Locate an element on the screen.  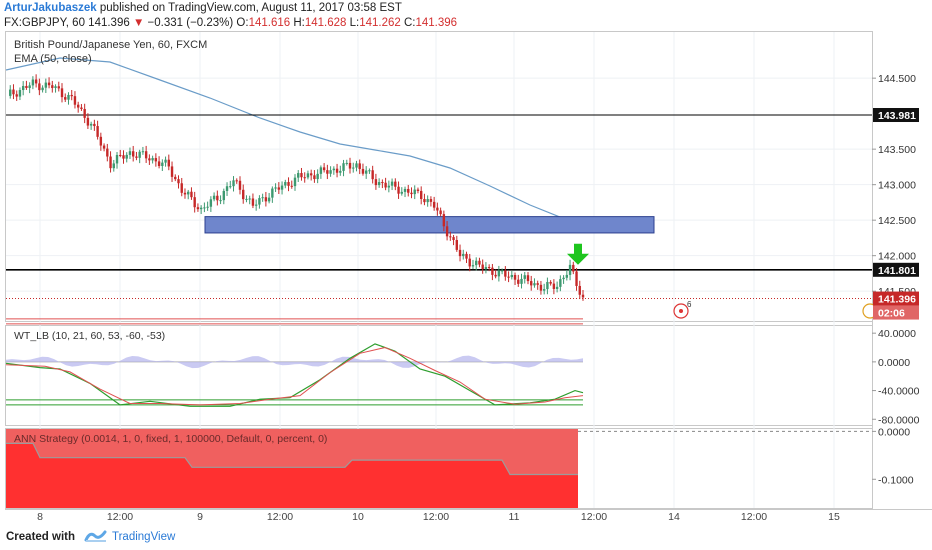
open-label: O: is located at coordinates (242, 23).